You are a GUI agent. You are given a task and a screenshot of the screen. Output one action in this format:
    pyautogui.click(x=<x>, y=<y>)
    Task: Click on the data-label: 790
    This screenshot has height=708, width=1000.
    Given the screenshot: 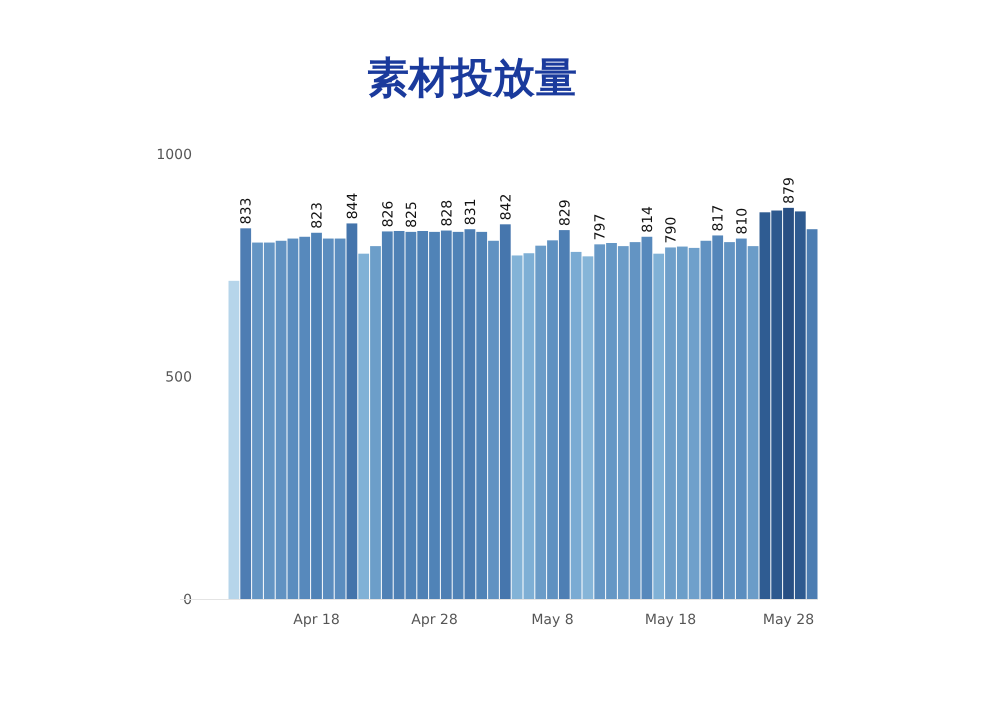 What is the action you would take?
    pyautogui.click(x=672, y=230)
    